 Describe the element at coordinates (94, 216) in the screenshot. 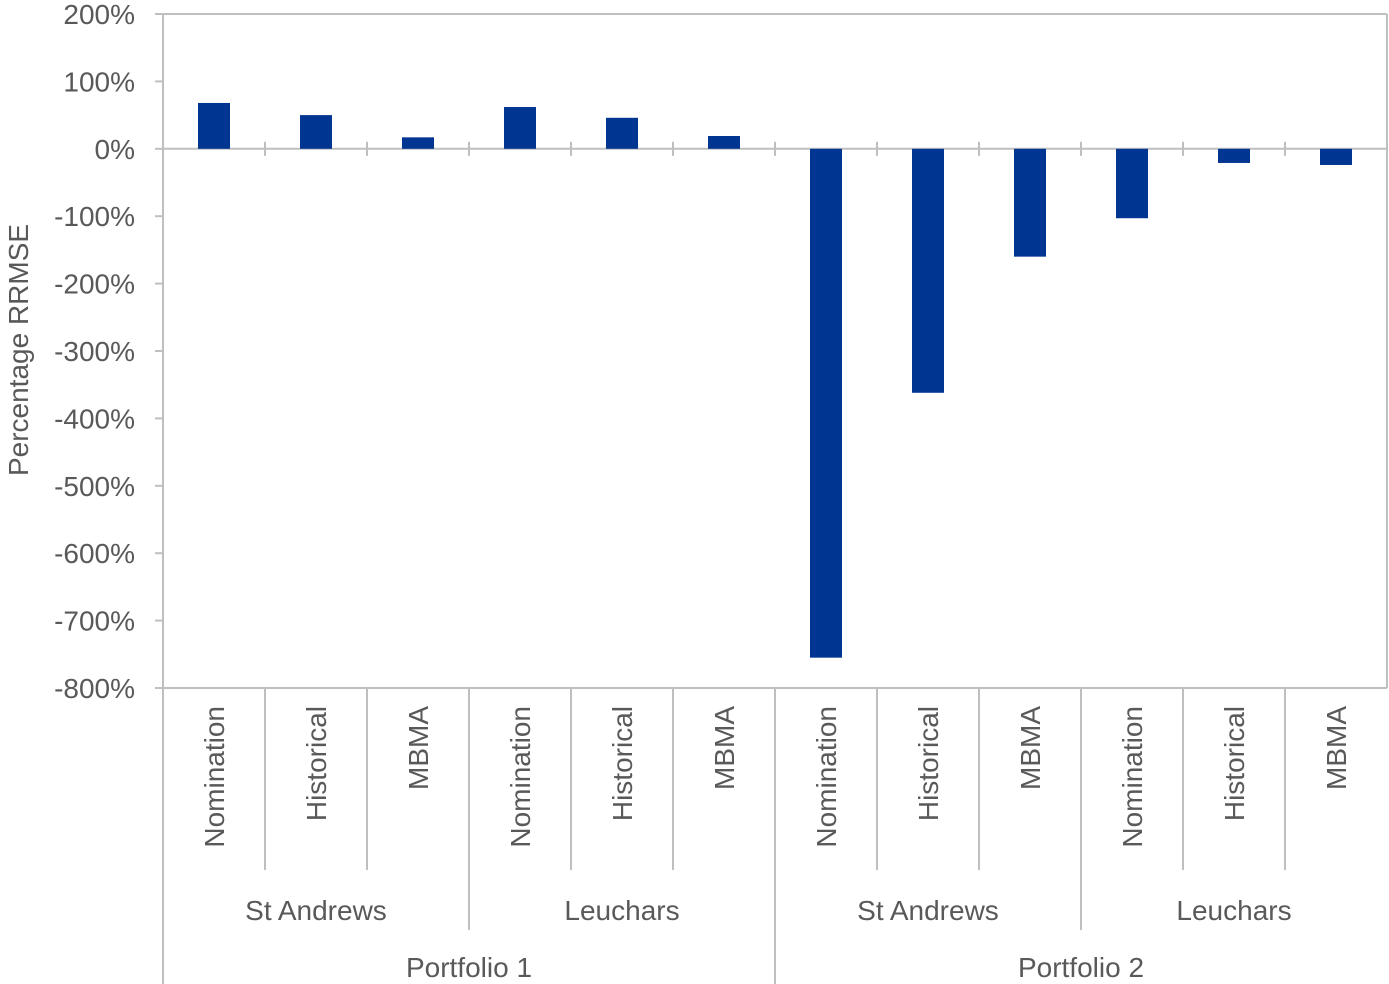

I see `y-tick-label: -100%` at that location.